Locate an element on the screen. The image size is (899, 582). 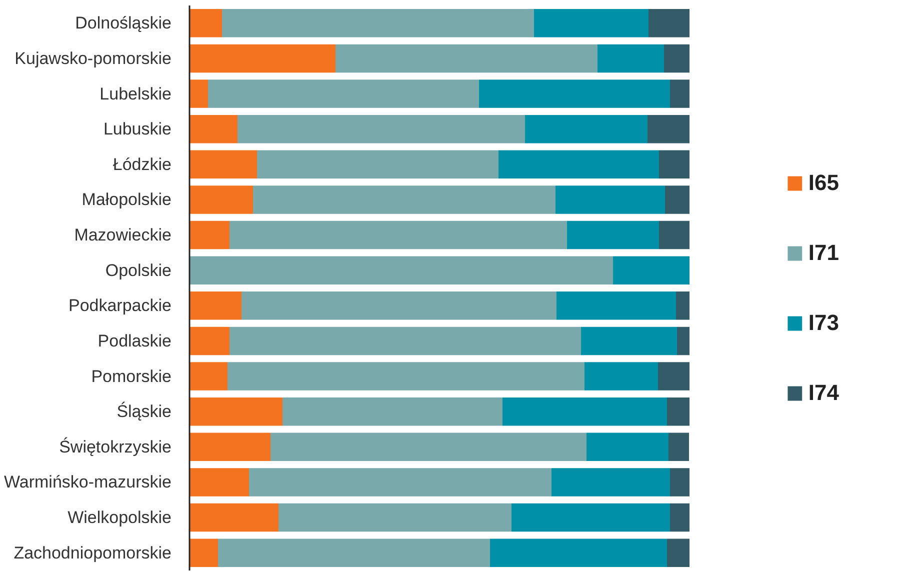
y-tick-label: Mazowieckie is located at coordinates (123, 235).